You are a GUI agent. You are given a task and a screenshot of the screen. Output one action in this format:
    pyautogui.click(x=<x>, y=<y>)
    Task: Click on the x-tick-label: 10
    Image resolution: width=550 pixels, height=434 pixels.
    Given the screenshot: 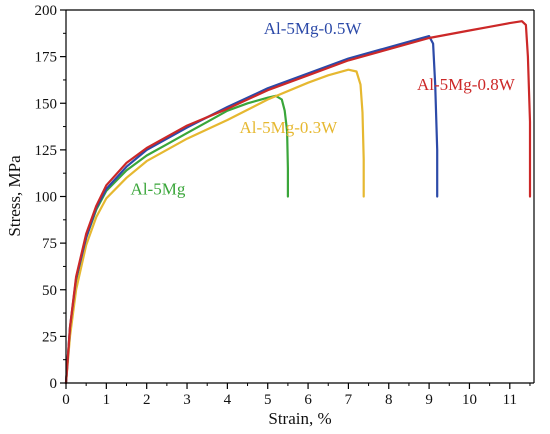 What is the action you would take?
    pyautogui.click(x=469, y=400)
    